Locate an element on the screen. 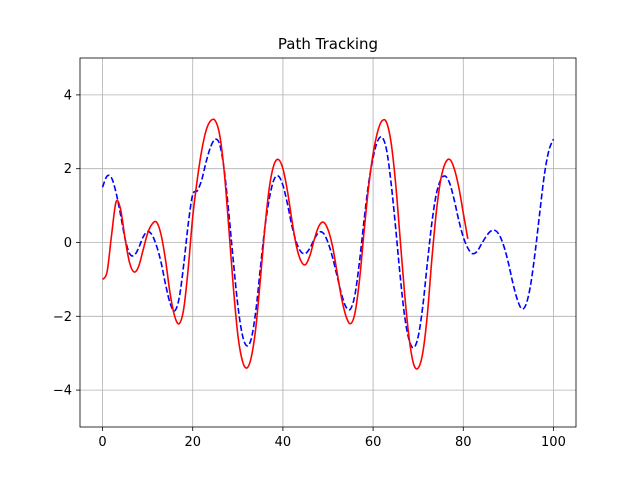  y-tick-label: 4 is located at coordinates (68, 95).